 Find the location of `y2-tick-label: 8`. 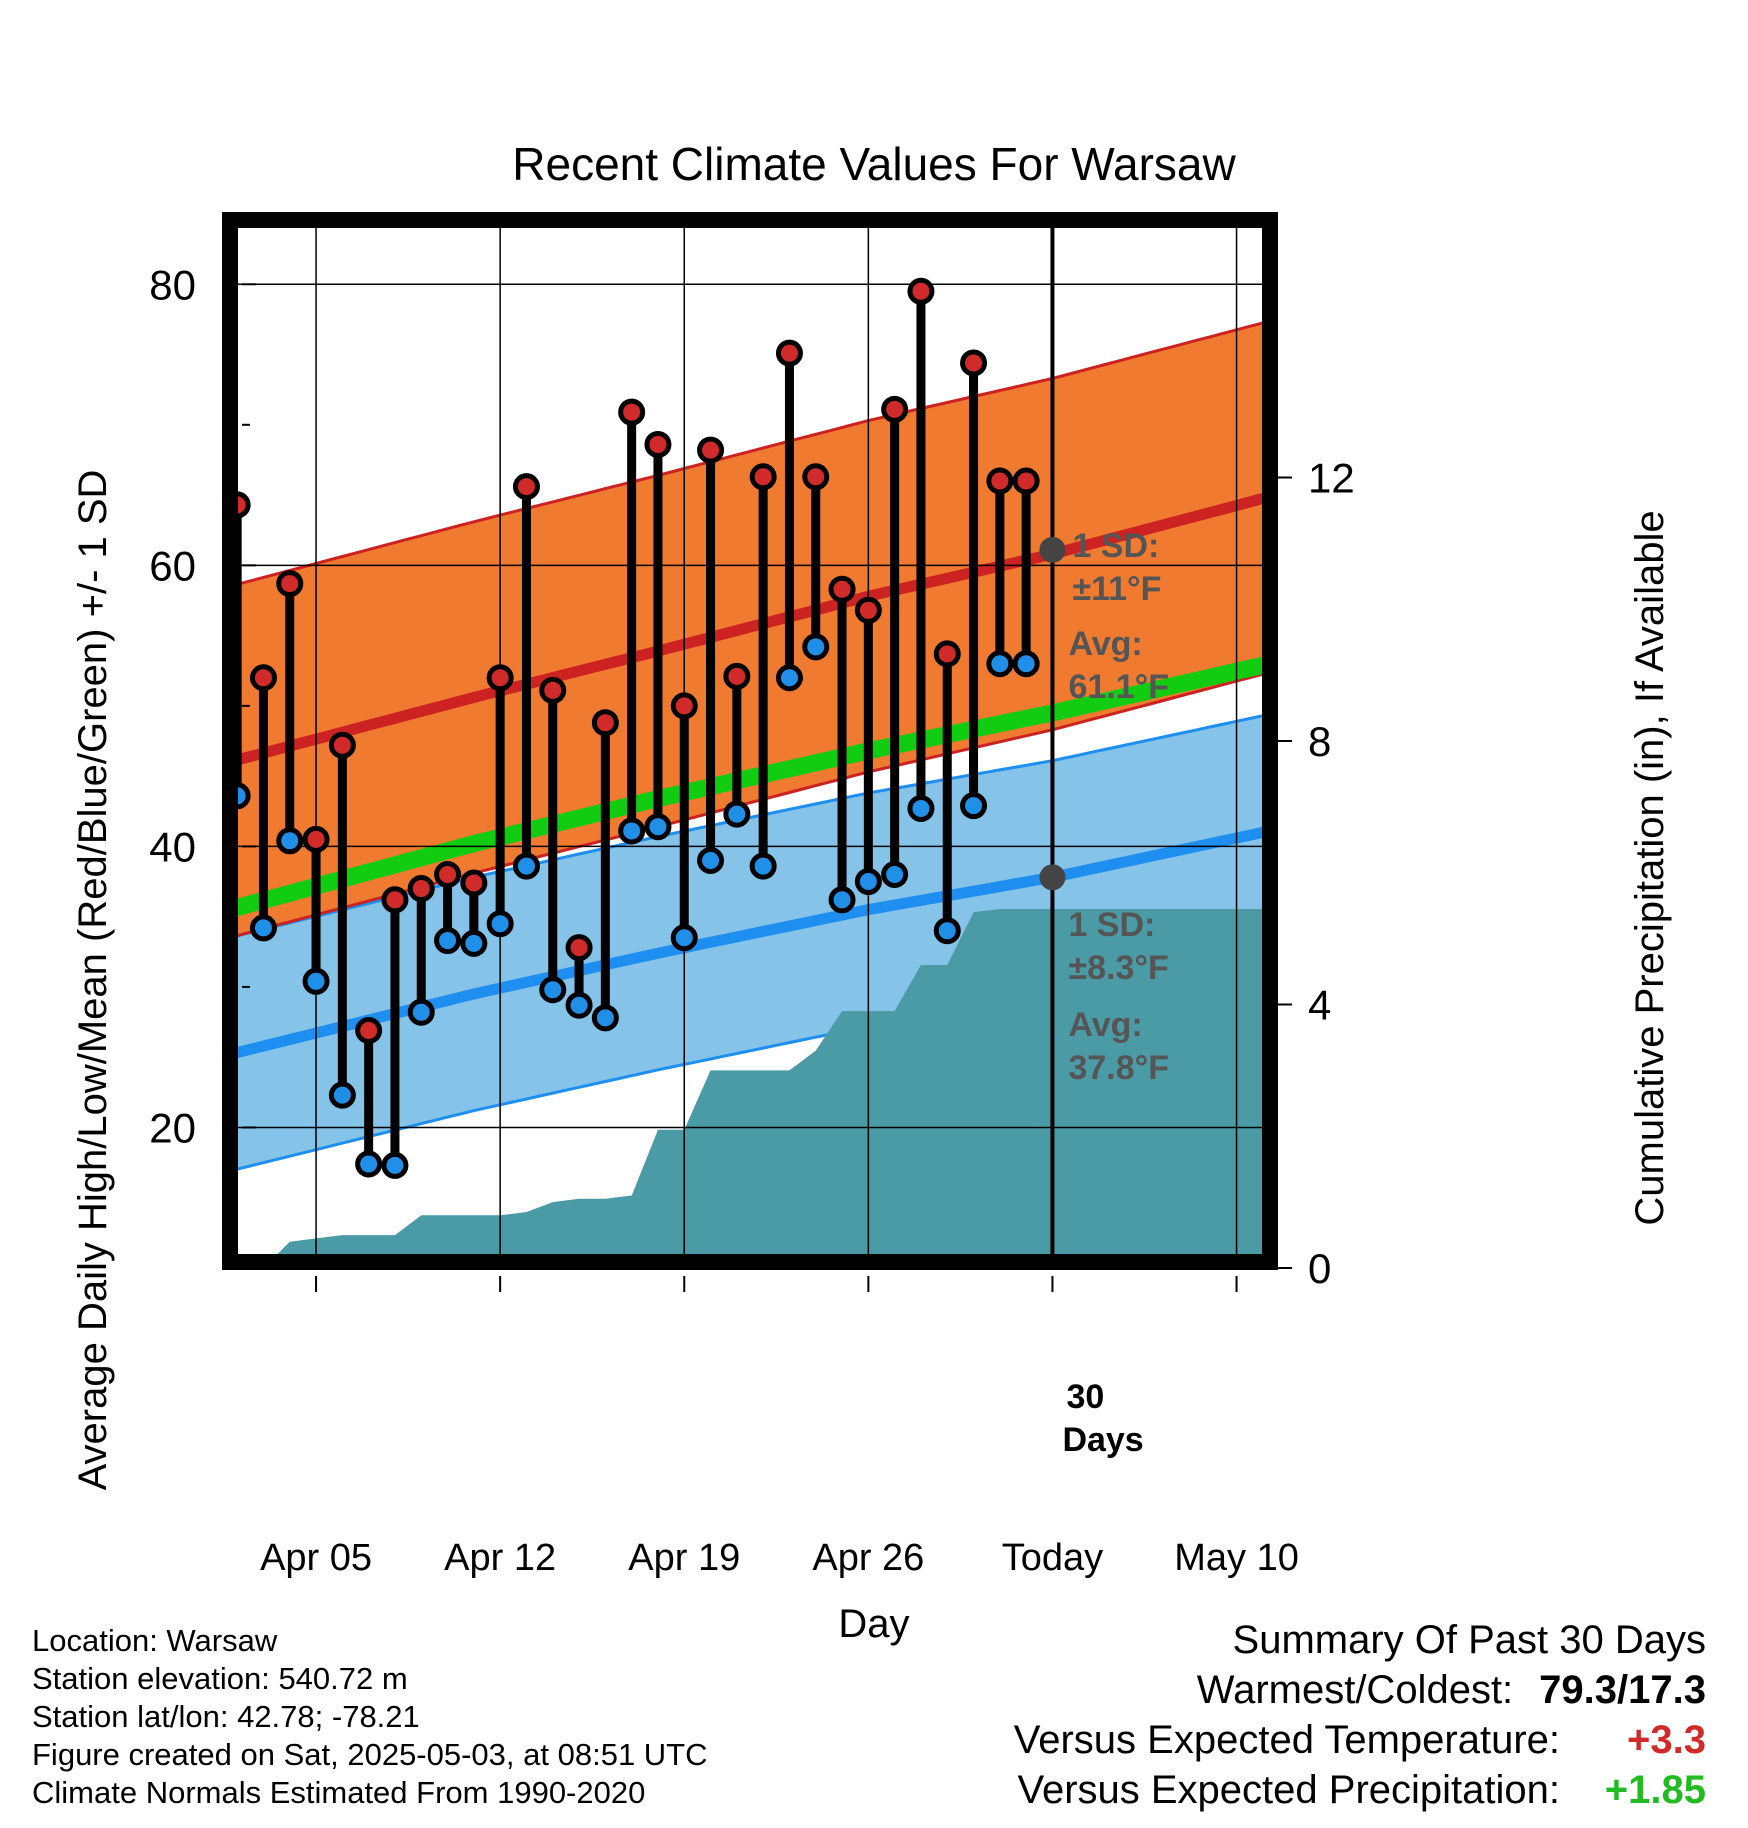

y2-tick-label: 8 is located at coordinates (1319, 741).